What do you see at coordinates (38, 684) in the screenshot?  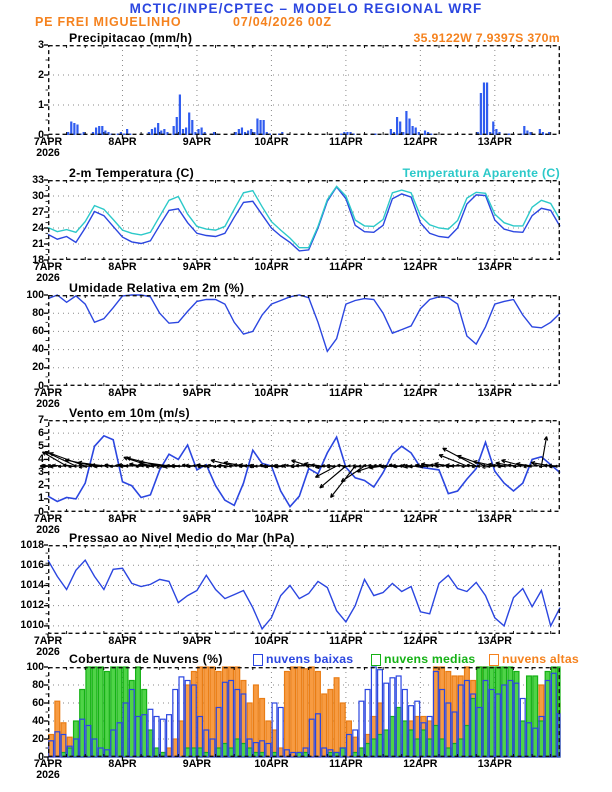 I see `y-axis-tick-label: 80` at bounding box center [38, 684].